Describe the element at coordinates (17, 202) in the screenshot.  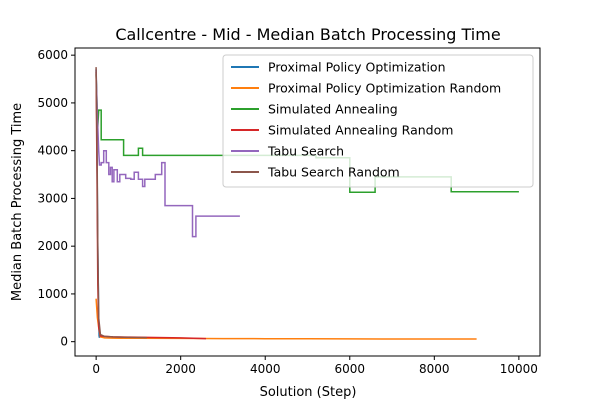
I see `y-axis-label: Median Batch Processing Time` at that location.